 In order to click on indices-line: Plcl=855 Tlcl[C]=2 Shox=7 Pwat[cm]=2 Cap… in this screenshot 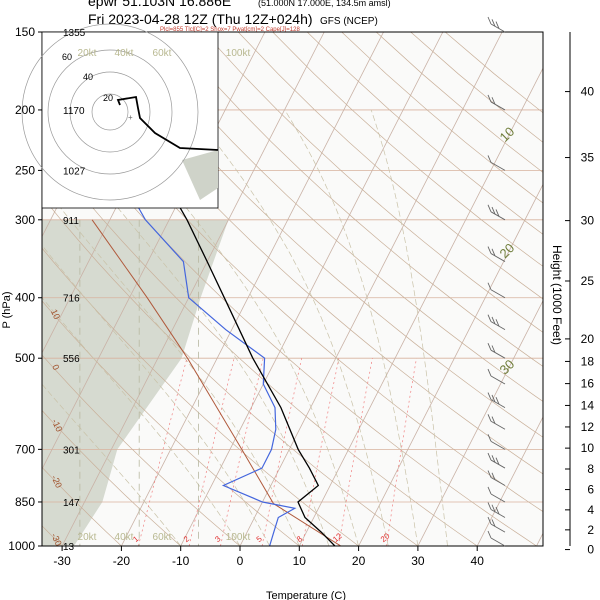, I will do `click(230, 30)`.